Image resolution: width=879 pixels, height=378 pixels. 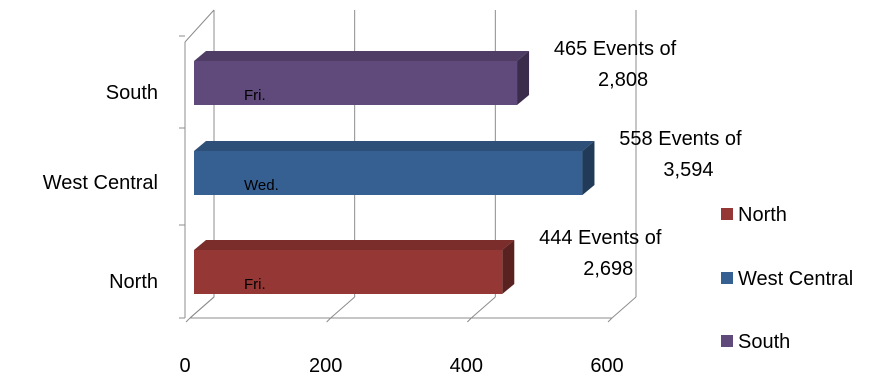 I want to click on legend-label: North, so click(x=762, y=215).